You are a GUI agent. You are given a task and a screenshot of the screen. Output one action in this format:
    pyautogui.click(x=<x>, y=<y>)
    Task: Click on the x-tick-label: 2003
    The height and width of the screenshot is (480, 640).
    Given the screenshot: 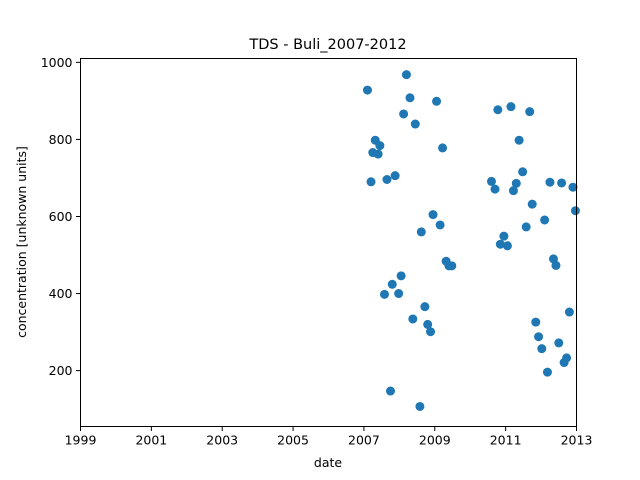 What is the action you would take?
    pyautogui.click(x=222, y=440)
    